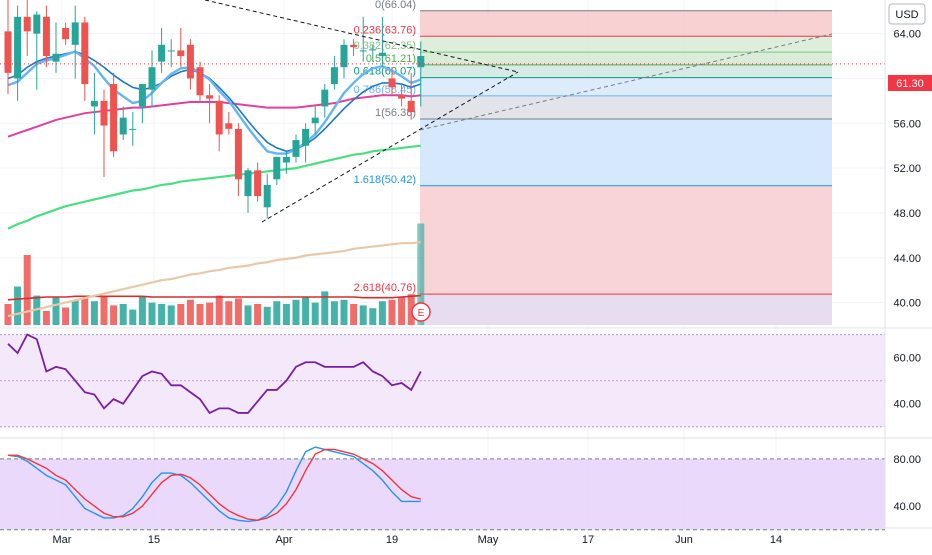 This screenshot has height=555, width=932. I want to click on time-tick-label: Apr, so click(283, 540).